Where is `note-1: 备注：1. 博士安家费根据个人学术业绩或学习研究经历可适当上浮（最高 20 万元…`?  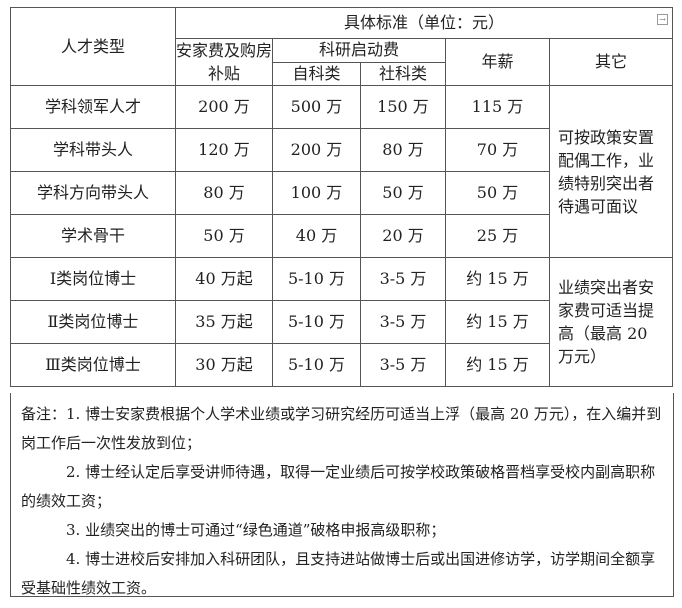 note-1: 备注：1. 博士安家费根据个人学术业绩或学习研究经历可适当上浮（最高 20 万元… is located at coordinates (341, 428).